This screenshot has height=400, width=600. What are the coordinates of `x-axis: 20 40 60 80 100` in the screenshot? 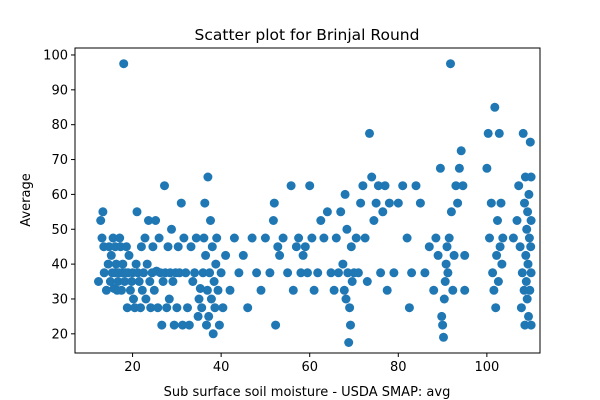 It's located at (311, 364).